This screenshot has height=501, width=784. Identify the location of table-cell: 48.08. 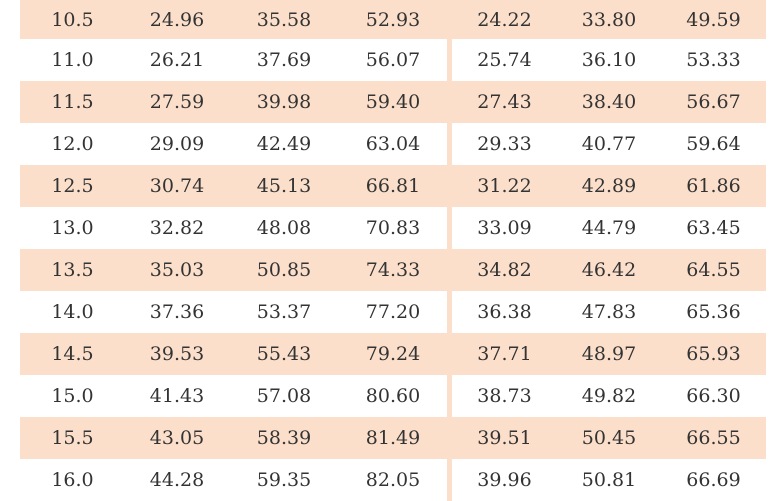
(284, 228).